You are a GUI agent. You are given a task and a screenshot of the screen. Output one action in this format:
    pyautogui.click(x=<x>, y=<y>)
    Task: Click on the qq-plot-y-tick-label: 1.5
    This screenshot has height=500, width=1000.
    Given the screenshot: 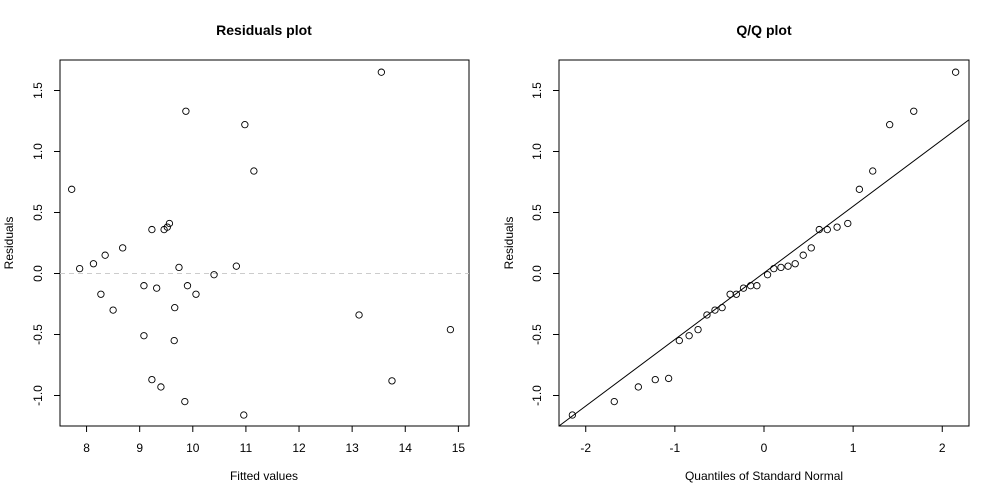 What is the action you would take?
    pyautogui.click(x=537, y=90)
    